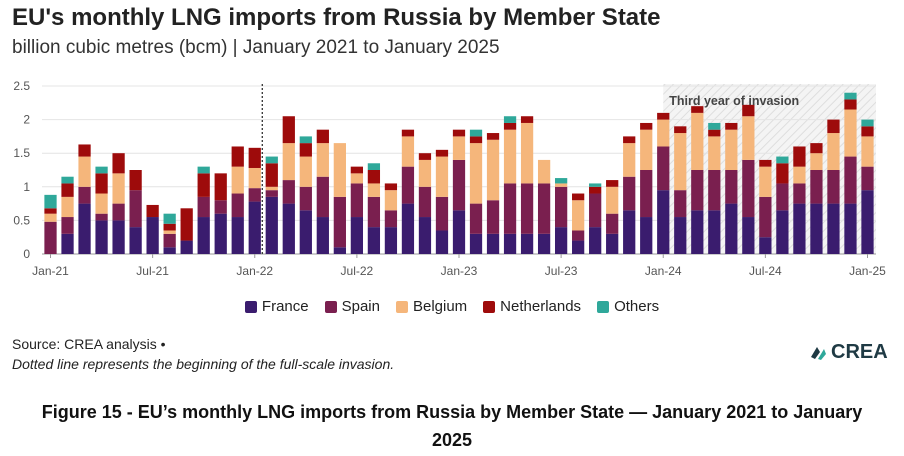 This screenshot has height=456, width=904. I want to click on x-tick-label: Jan-21, so click(50, 271).